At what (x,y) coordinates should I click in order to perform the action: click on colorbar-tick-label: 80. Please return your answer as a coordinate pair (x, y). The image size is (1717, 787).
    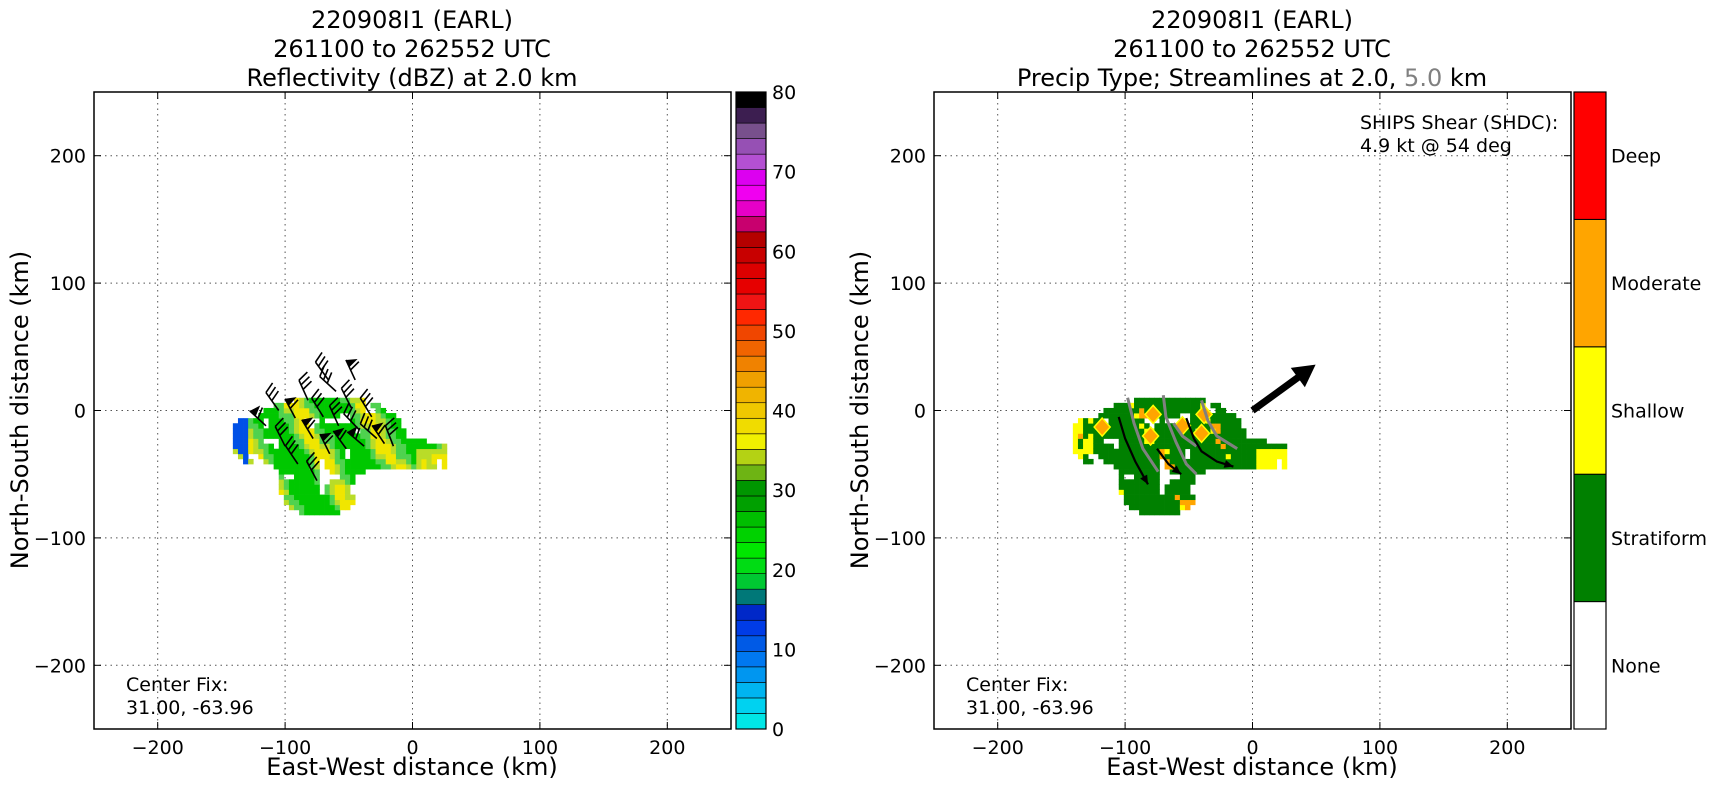
    Looking at the image, I should click on (784, 93).